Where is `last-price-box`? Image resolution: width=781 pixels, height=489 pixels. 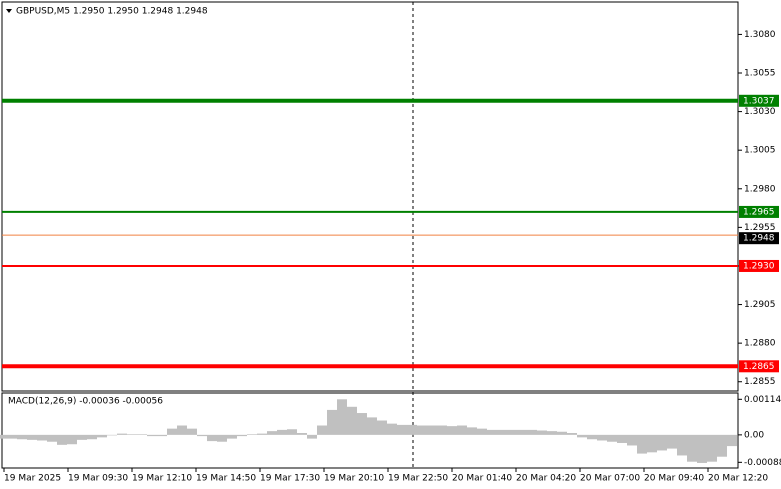
last-price-box is located at coordinates (759, 238).